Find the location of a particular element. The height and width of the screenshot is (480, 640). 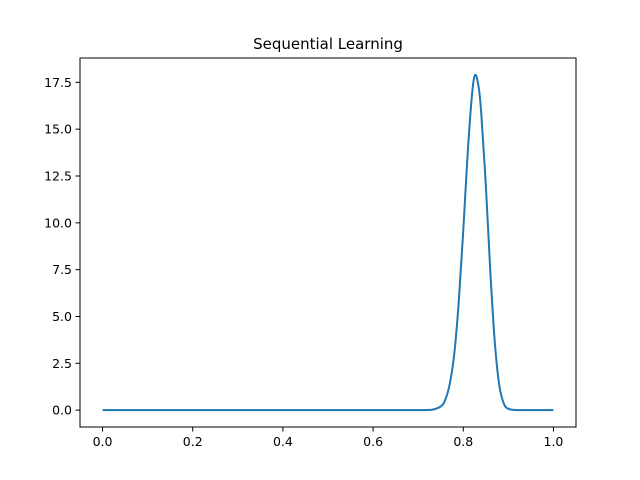

y-tick-label: 15.0 is located at coordinates (58, 129).